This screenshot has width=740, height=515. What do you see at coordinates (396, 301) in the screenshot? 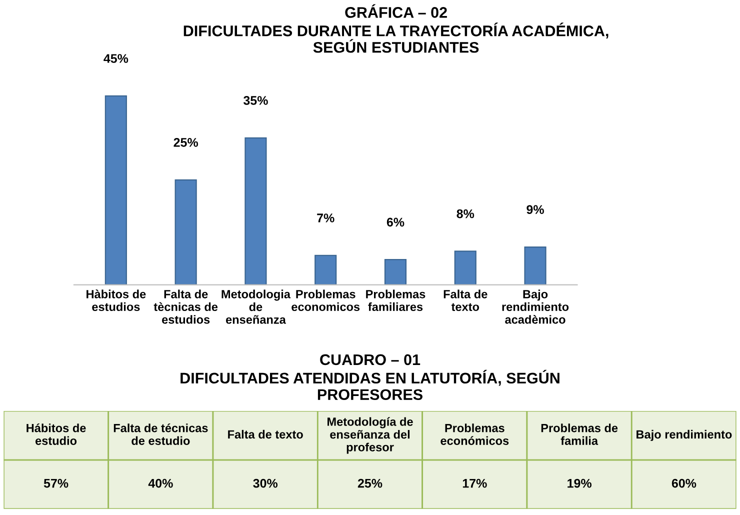
I see `x-tick-label: Problemas familiares` at bounding box center [396, 301].